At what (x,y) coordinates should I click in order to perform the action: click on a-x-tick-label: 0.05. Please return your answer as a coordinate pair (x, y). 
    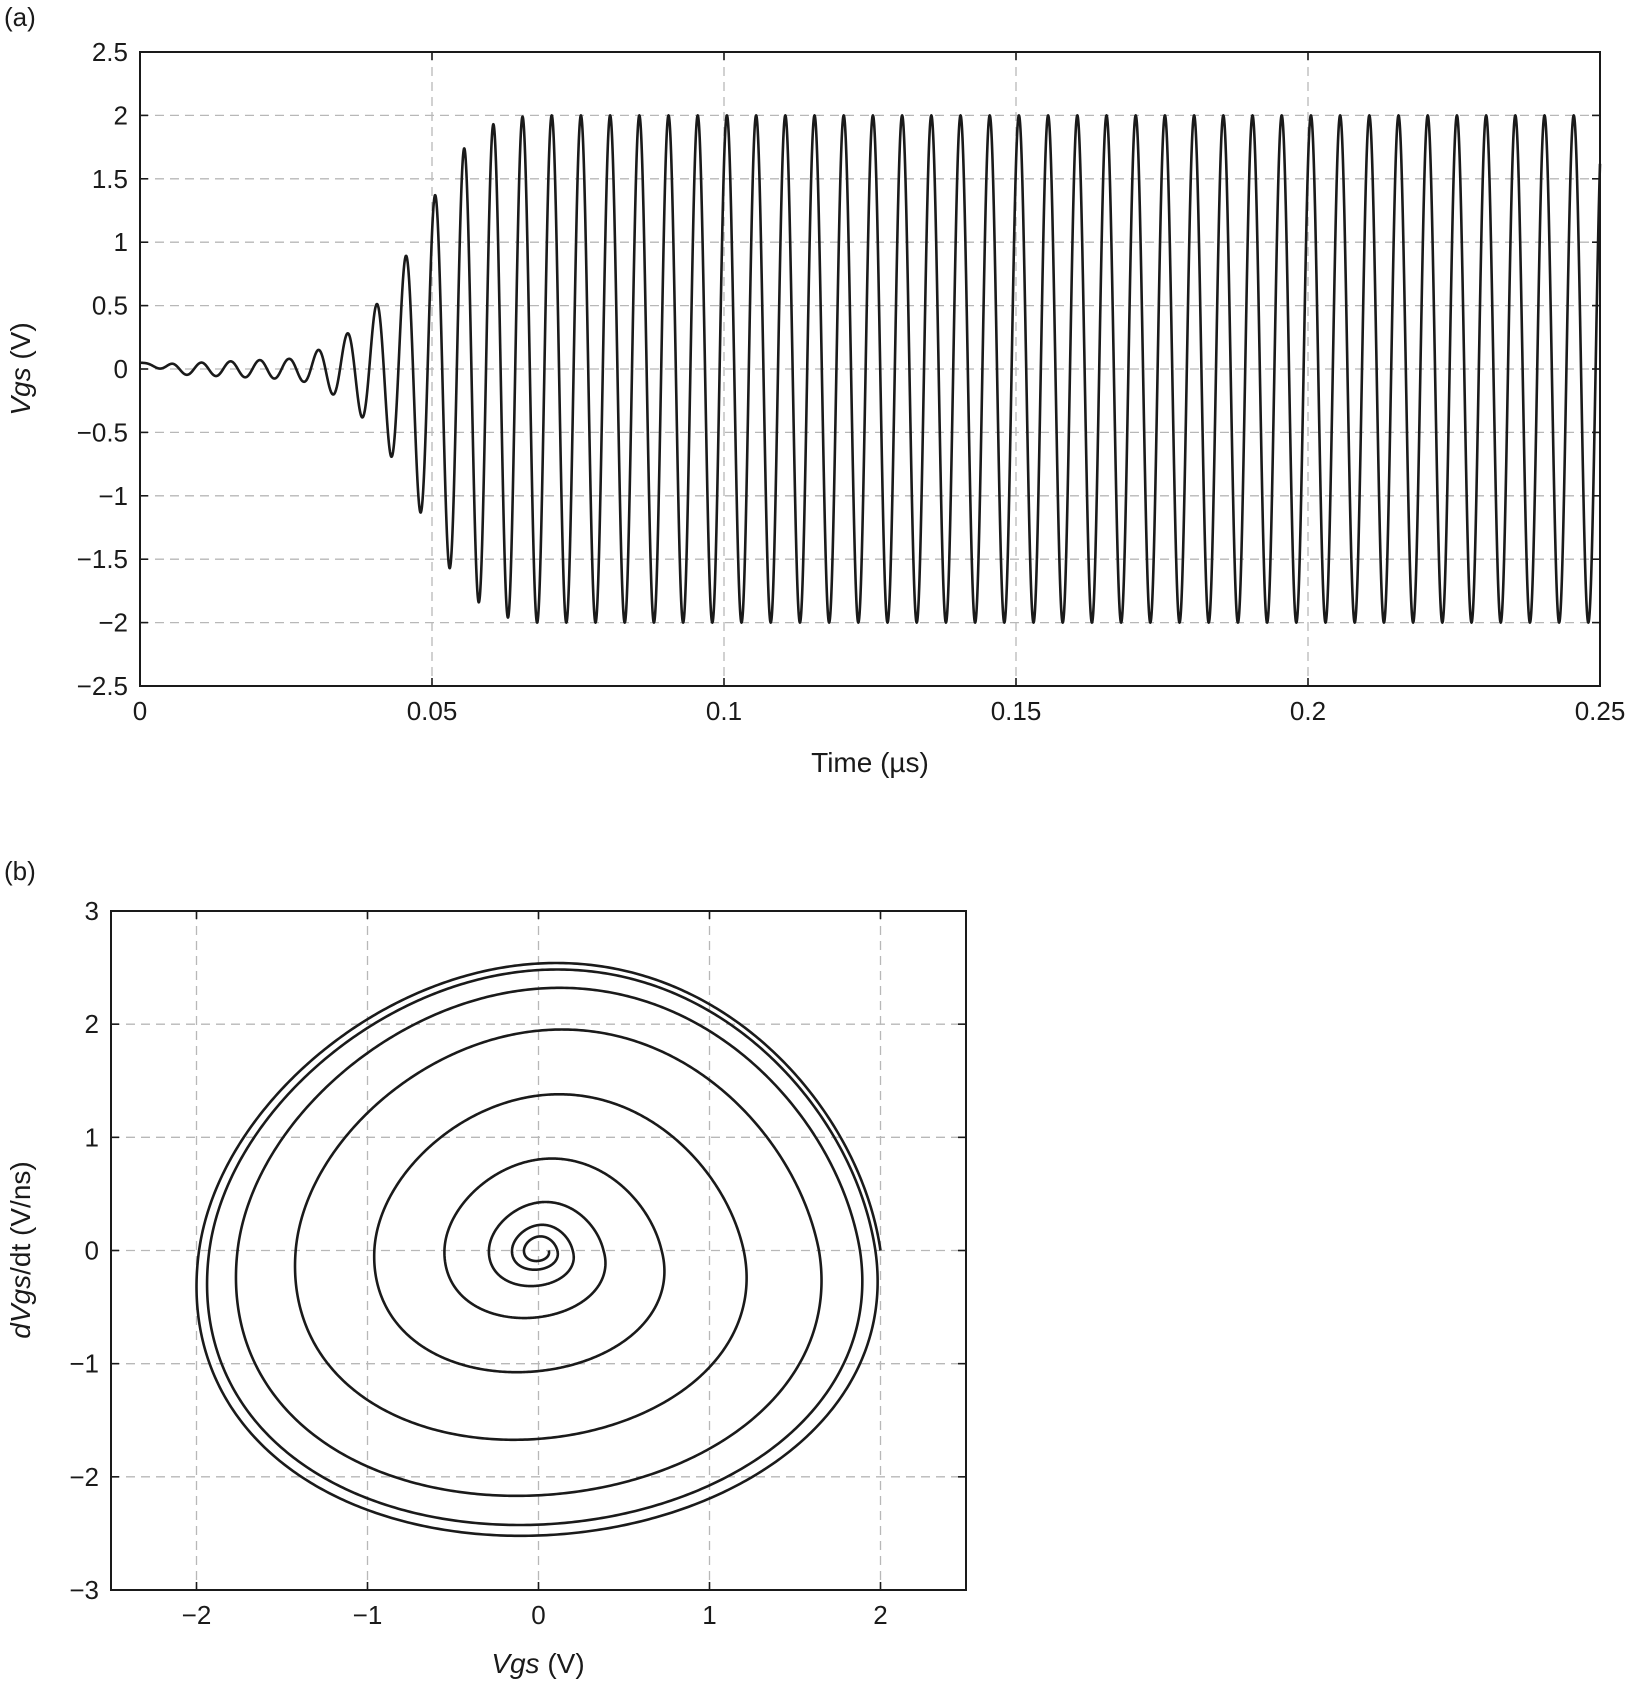
    Looking at the image, I should click on (432, 711).